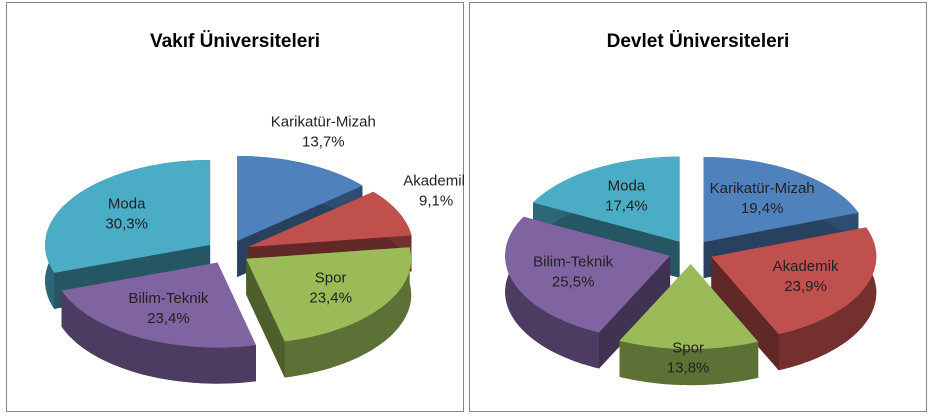  I want to click on slice-value-label: 25,5%, so click(573, 282).